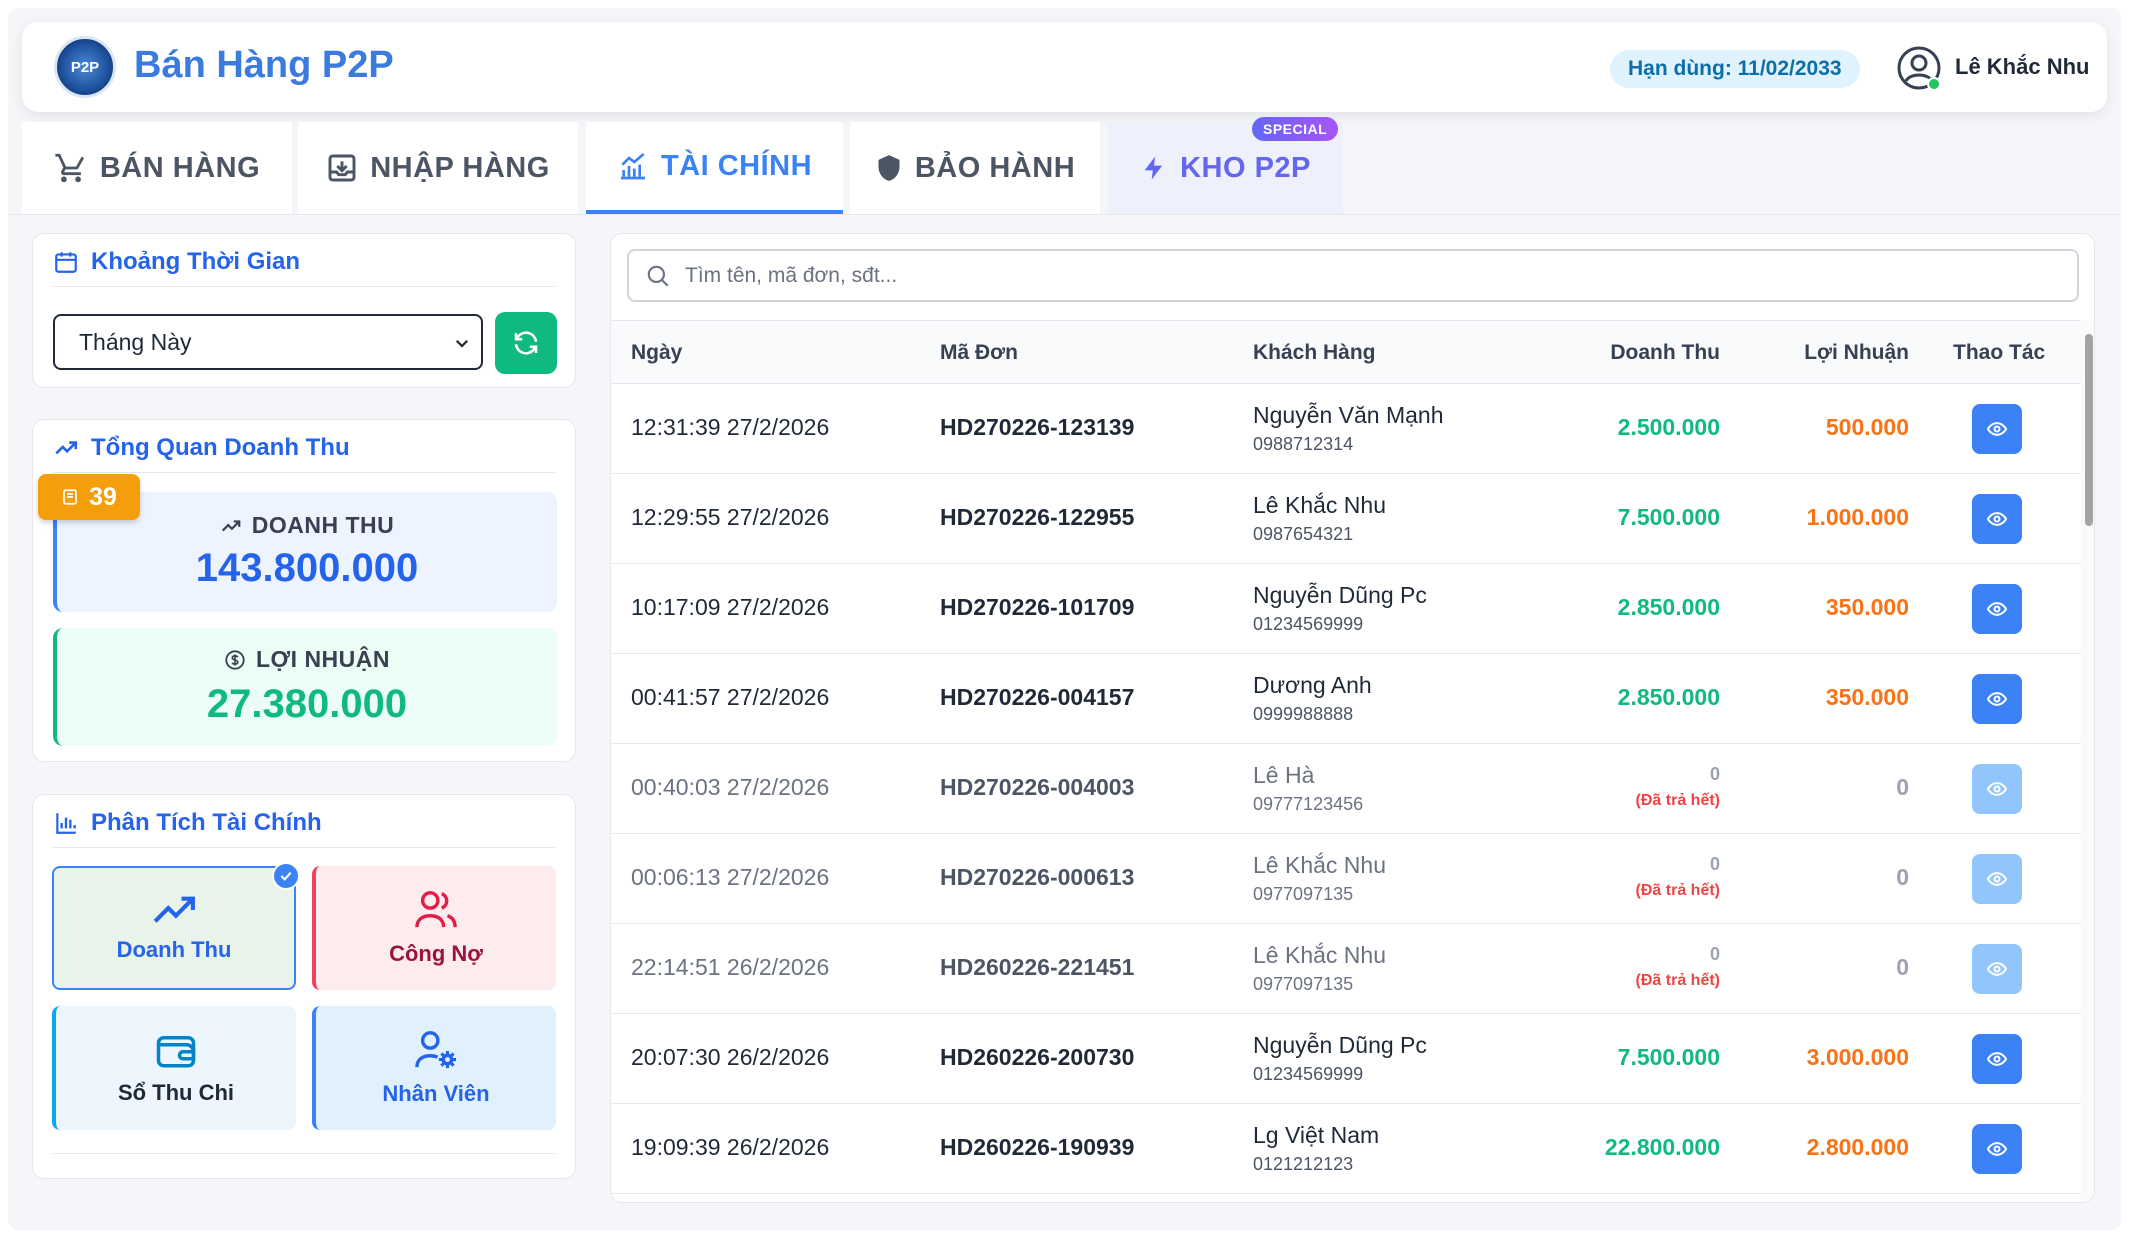  Describe the element at coordinates (307, 525) in the screenshot. I see `revenue-label-row: DOANH THU` at that location.